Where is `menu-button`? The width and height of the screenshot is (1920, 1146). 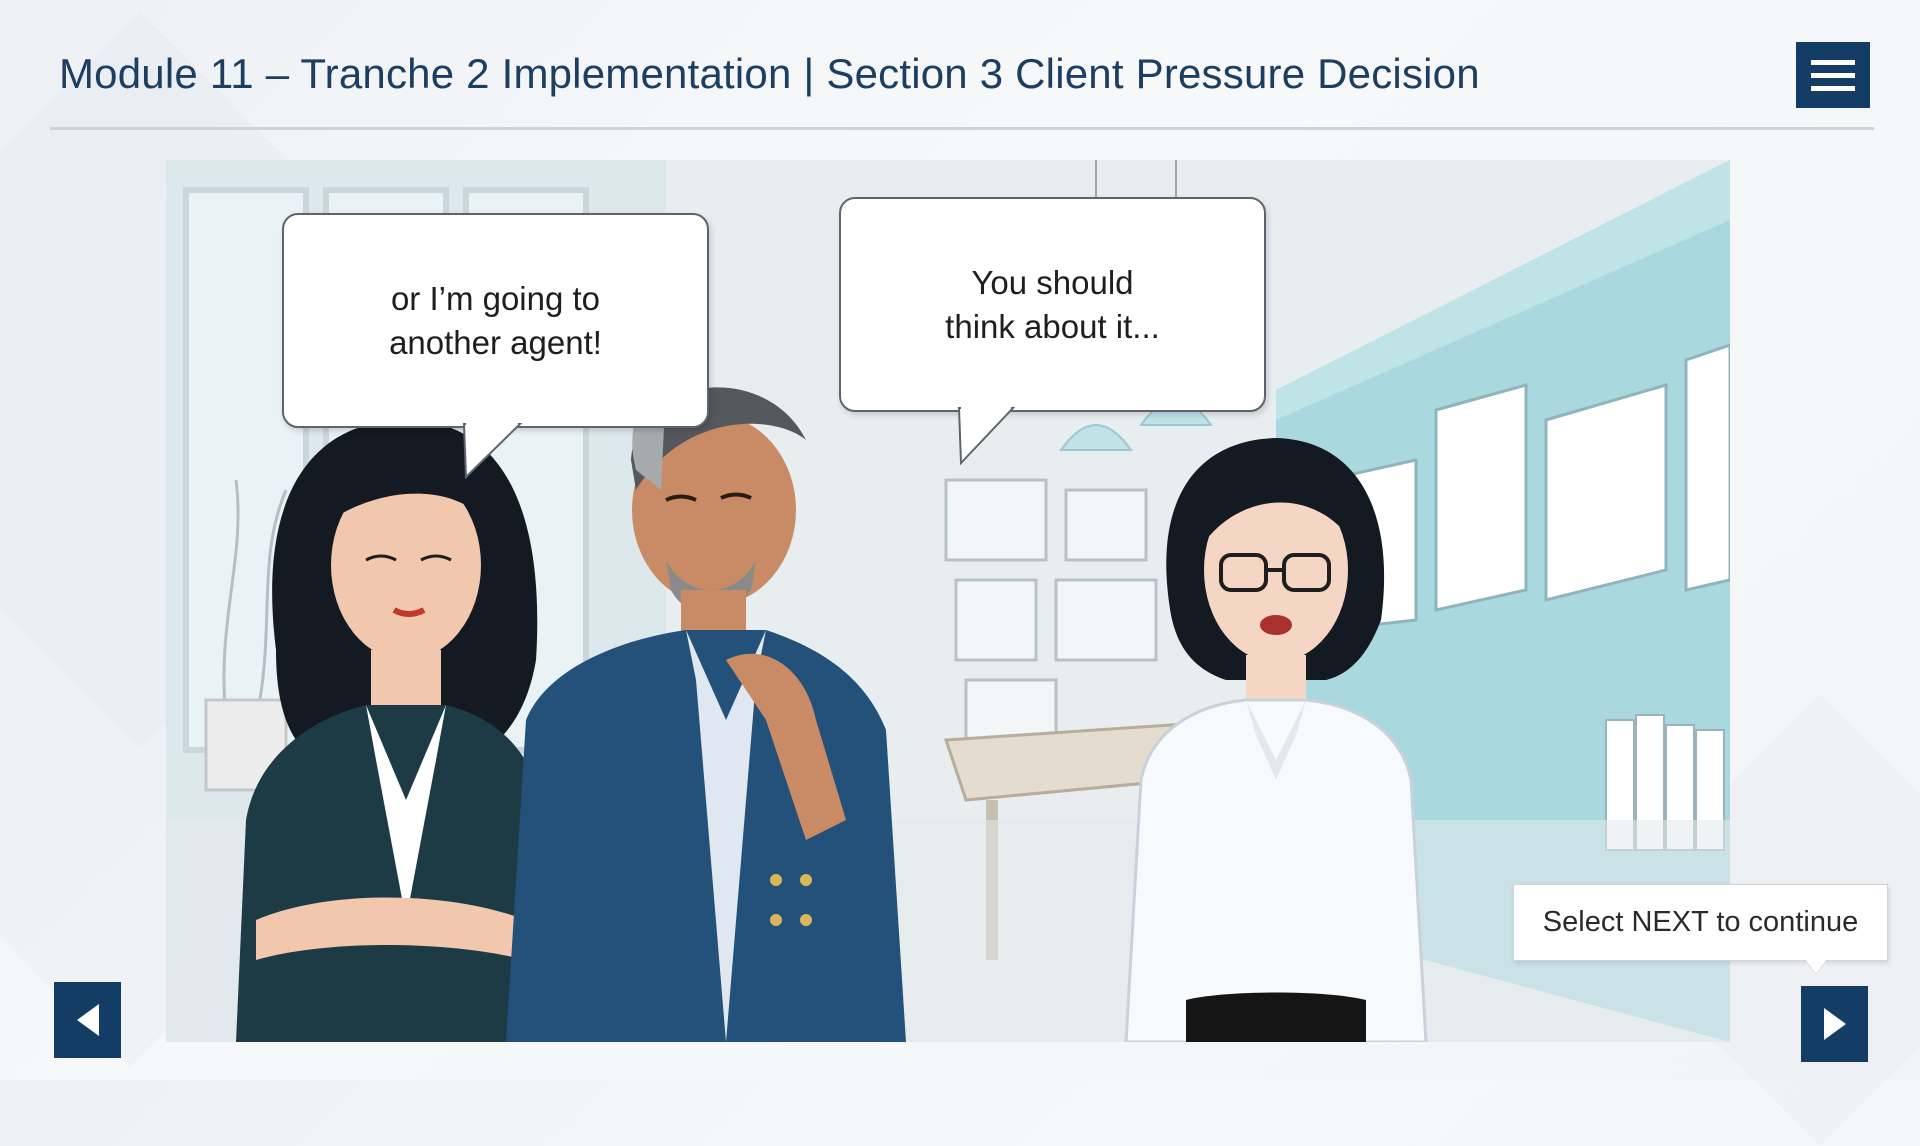
menu-button is located at coordinates (1833, 75).